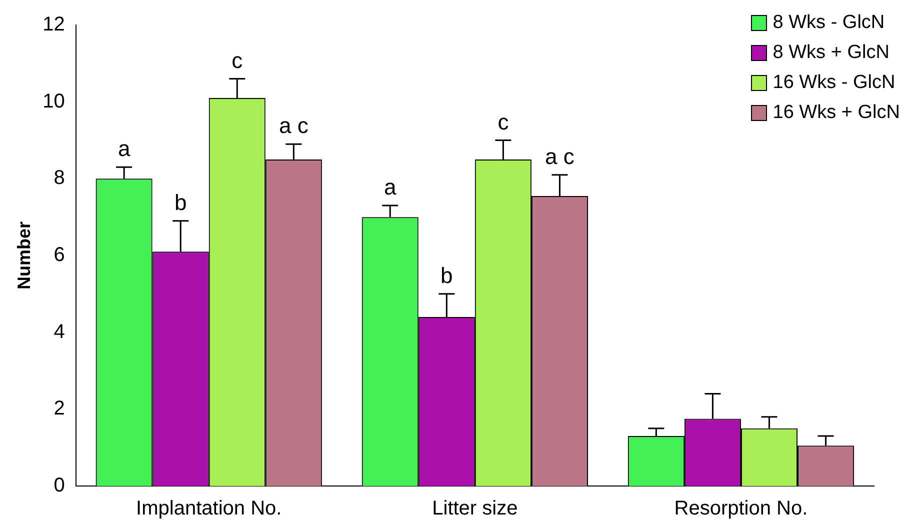 This screenshot has width=914, height=529. I want to click on y-axis-title: Number, so click(24, 255).